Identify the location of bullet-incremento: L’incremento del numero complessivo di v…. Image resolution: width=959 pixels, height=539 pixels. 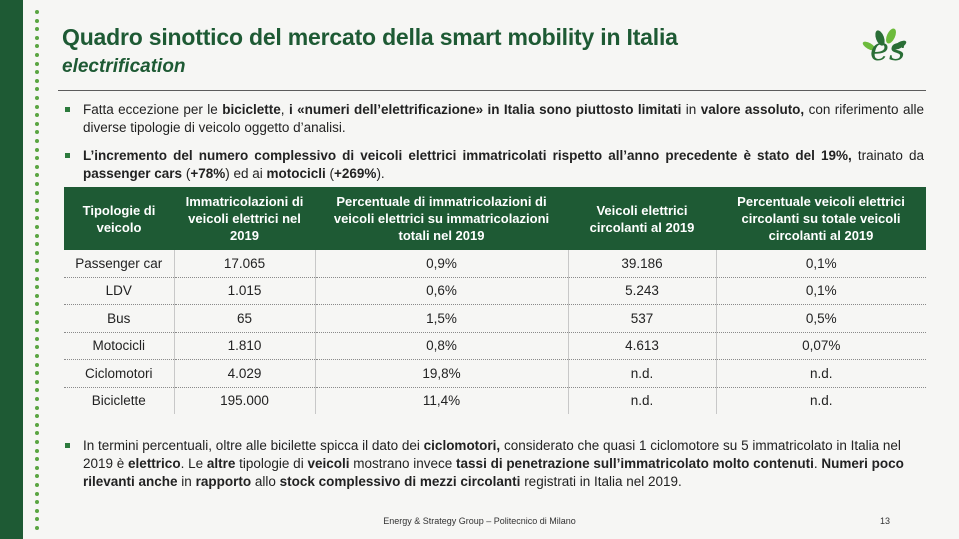
(493, 165).